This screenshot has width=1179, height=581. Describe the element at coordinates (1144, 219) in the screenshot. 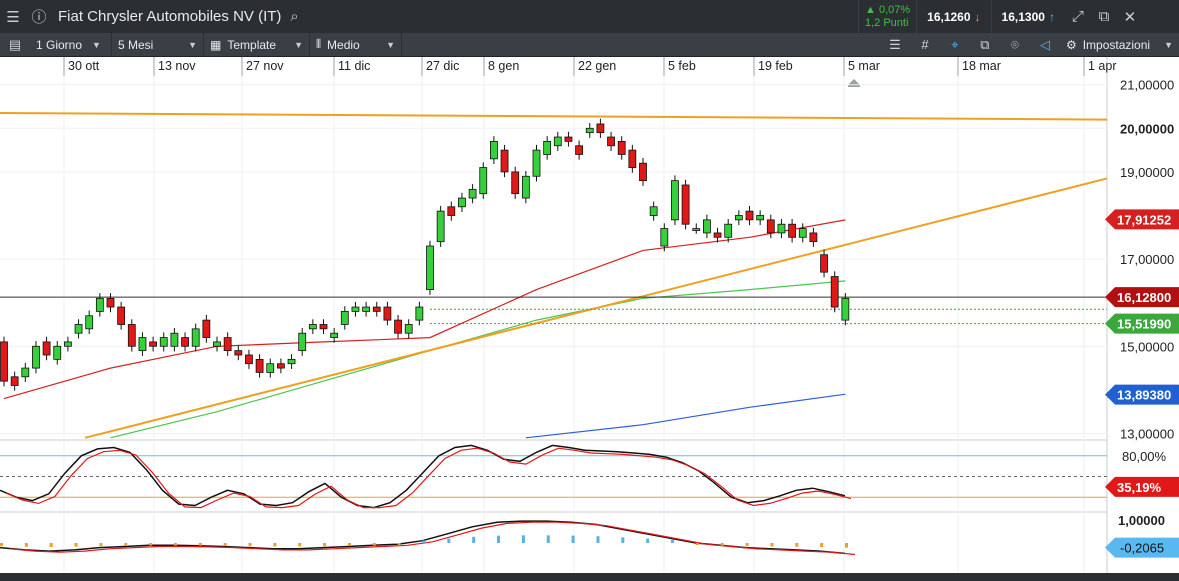

I see `price-label: 17,91252` at that location.